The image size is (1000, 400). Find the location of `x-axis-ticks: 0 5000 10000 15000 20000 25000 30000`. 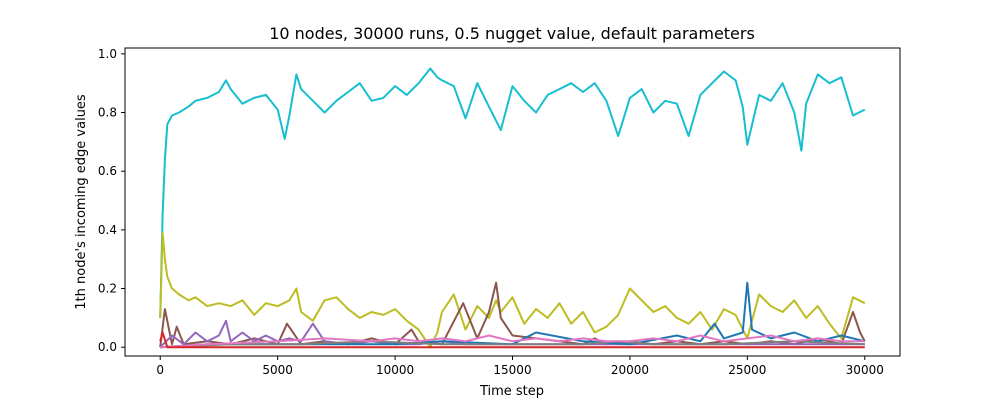

x-axis-ticks: 0 5000 10000 15000 20000 25000 30000 is located at coordinates (520, 366).